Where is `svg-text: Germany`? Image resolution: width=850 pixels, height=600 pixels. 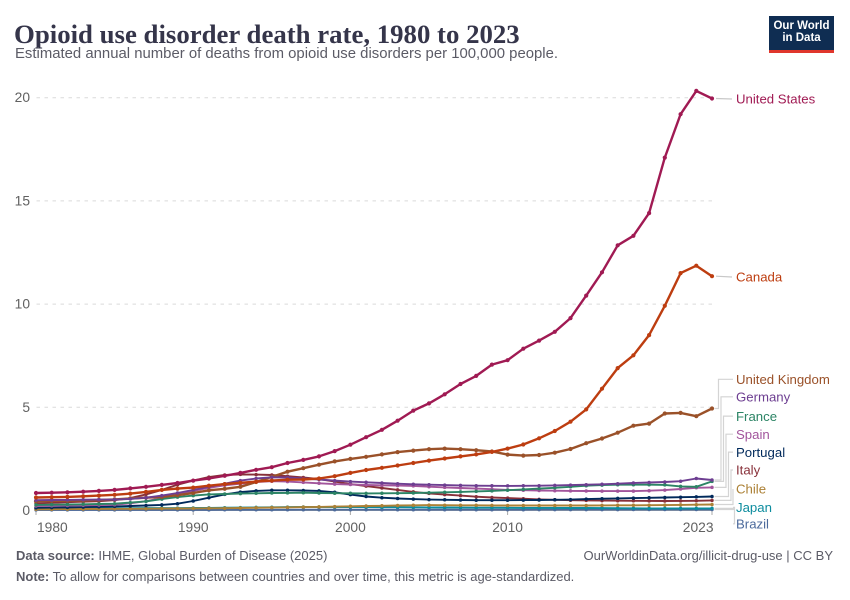 svg-text: Germany is located at coordinates (763, 397).